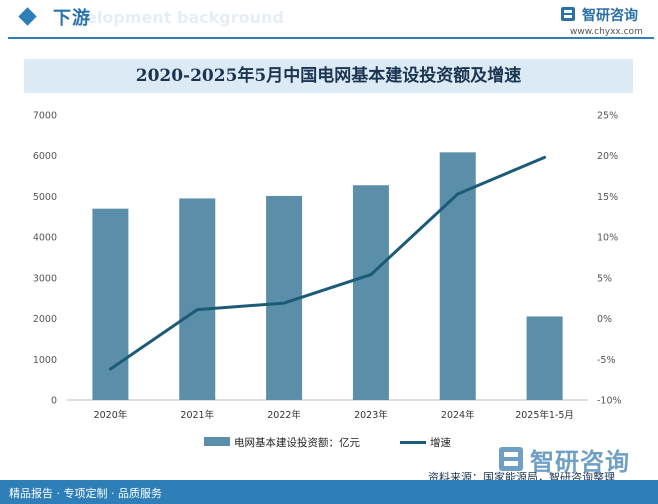  Describe the element at coordinates (329, 492) in the screenshot. I see `footer-bar: 精品报告 · 专项定制 · 品质服务` at that location.